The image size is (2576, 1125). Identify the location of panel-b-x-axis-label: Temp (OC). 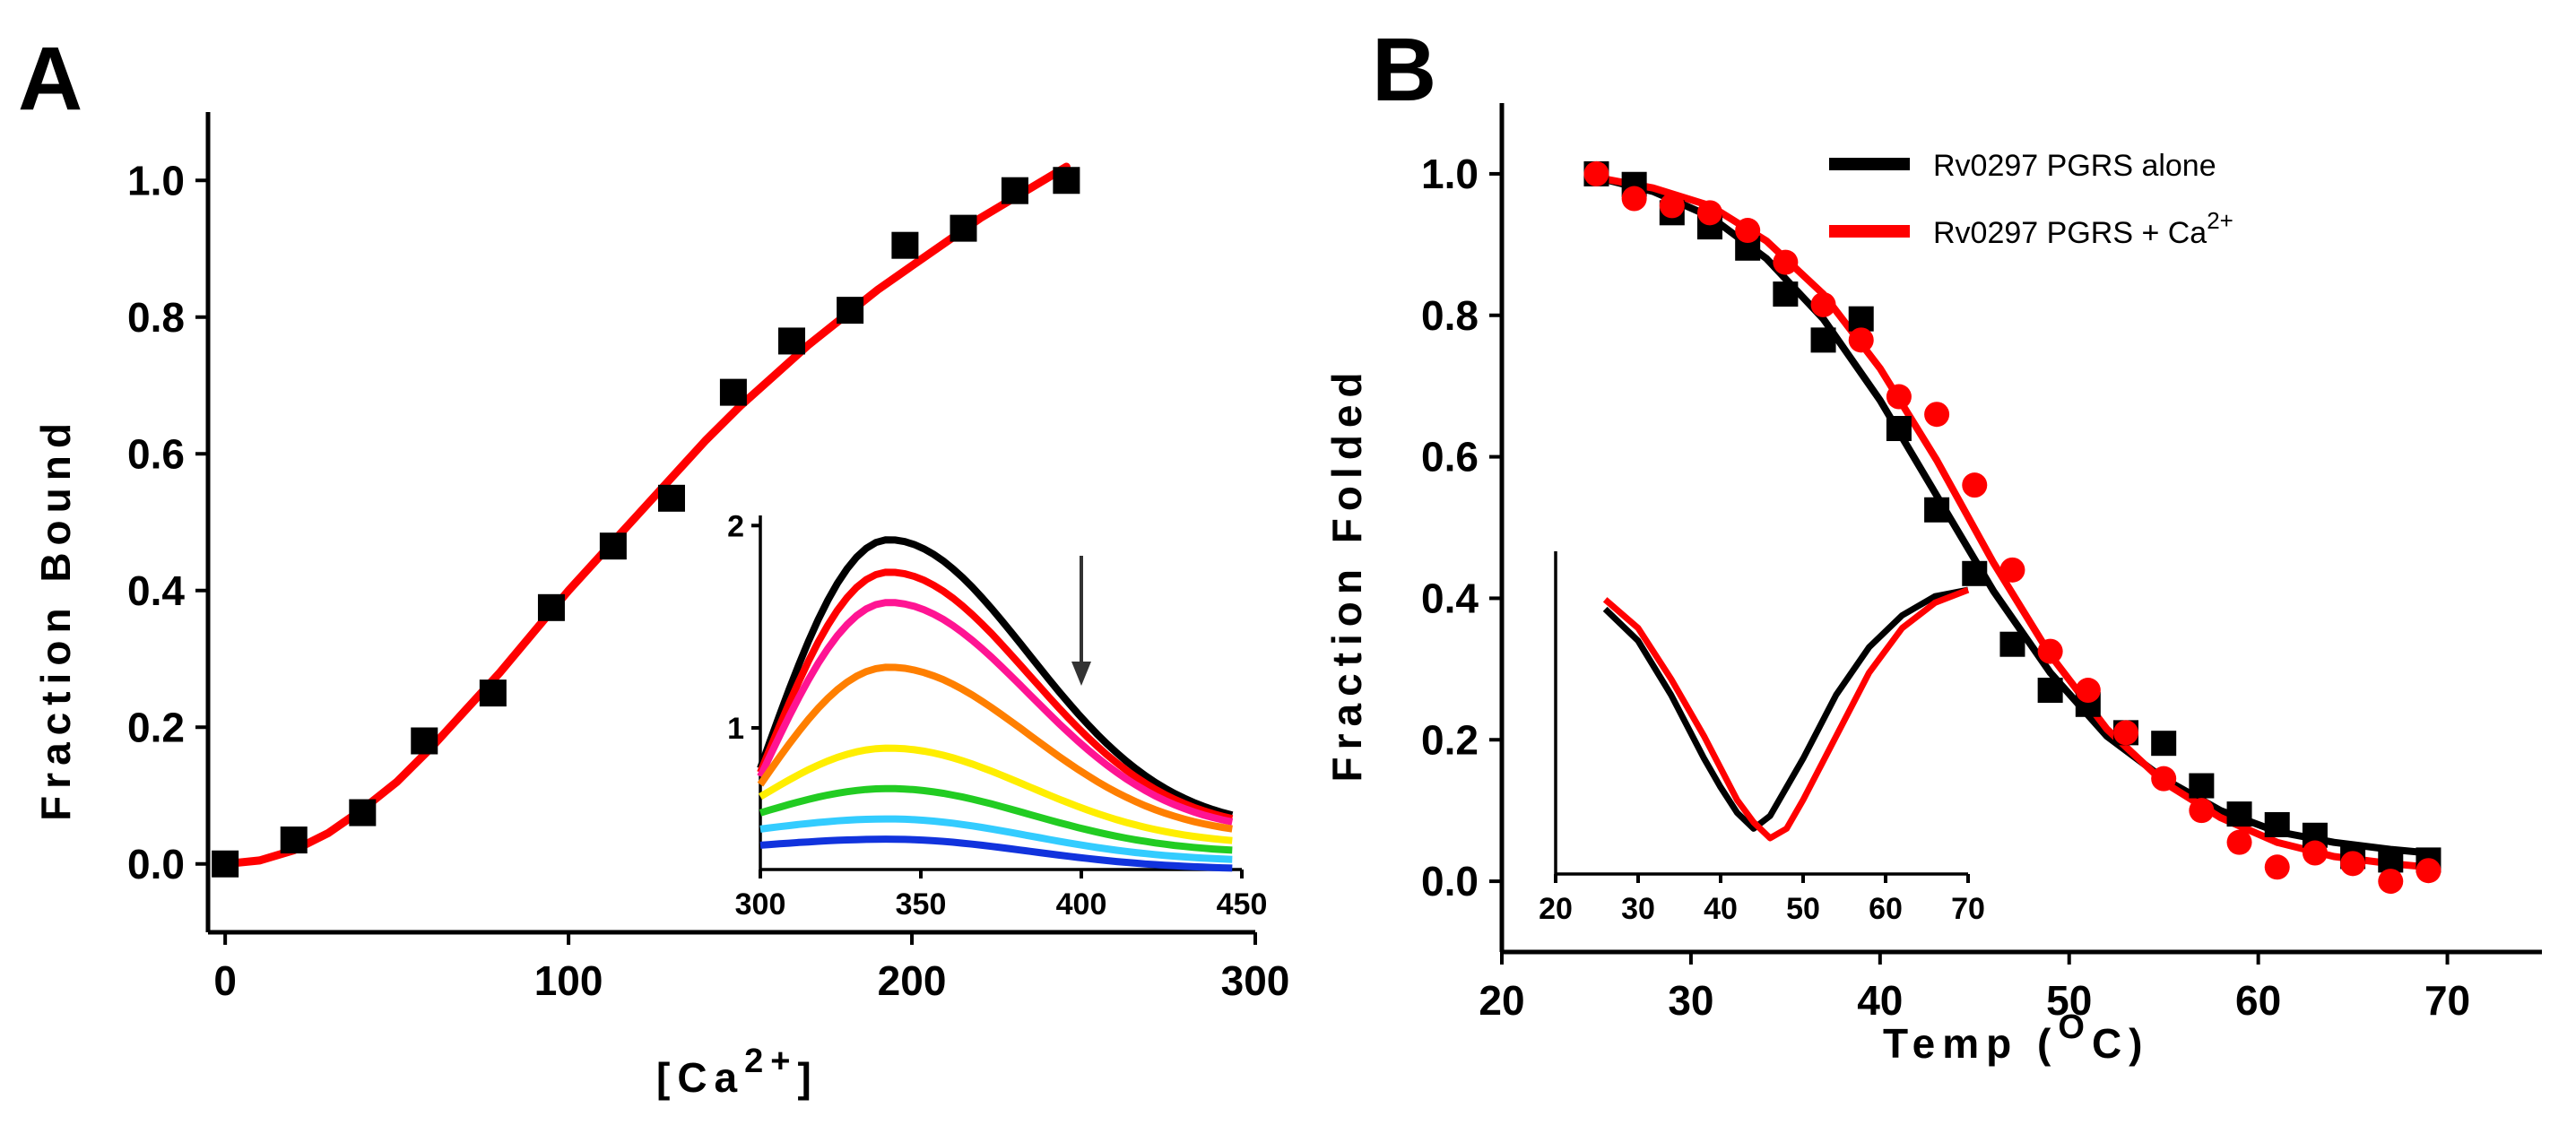
(2016, 1037).